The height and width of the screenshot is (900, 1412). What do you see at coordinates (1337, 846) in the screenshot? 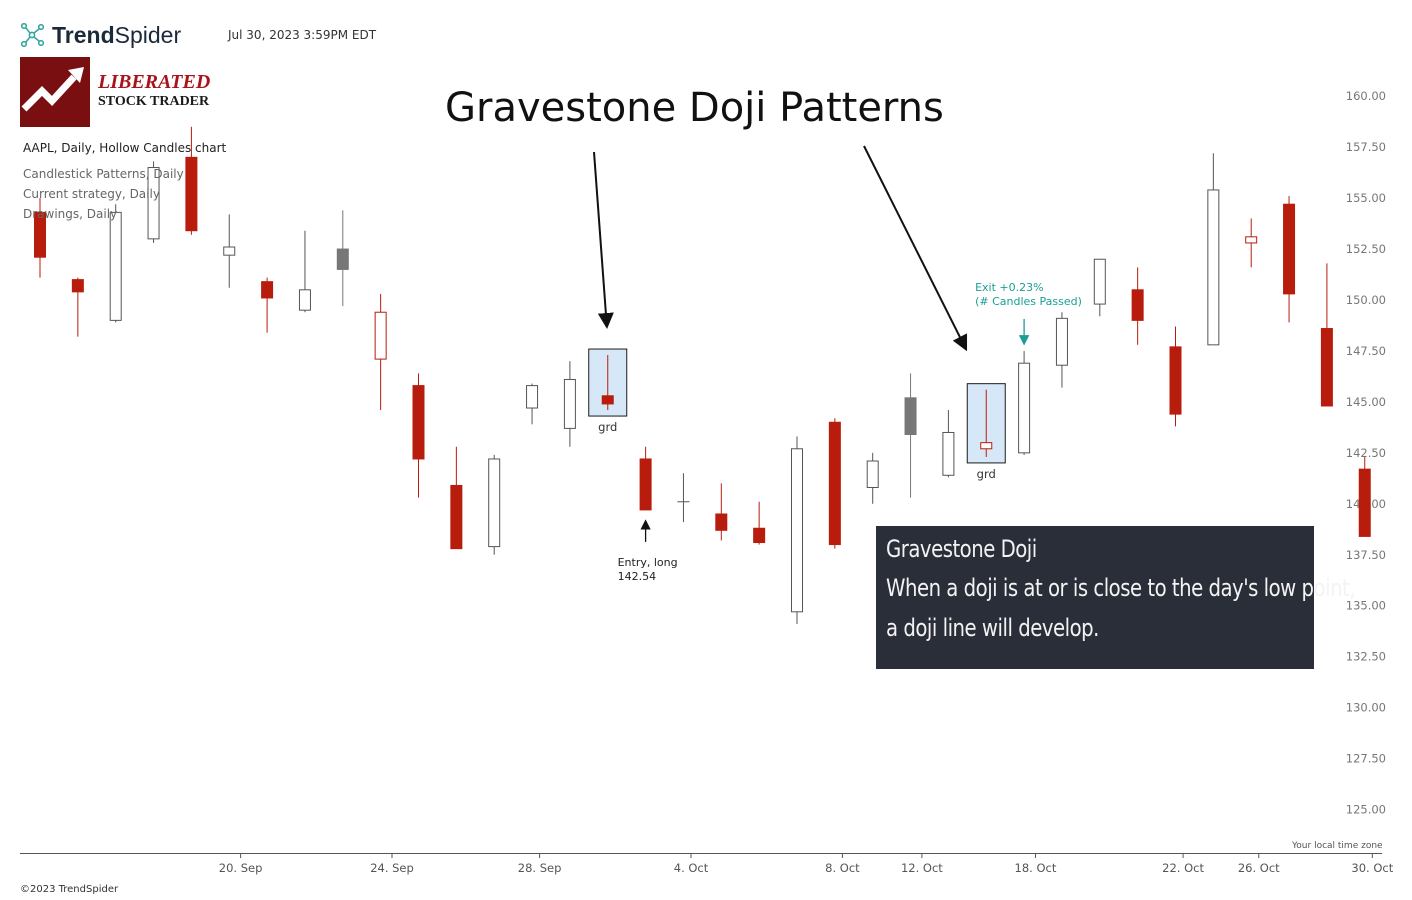
I see `timezone-label: Your local time zone` at bounding box center [1337, 846].